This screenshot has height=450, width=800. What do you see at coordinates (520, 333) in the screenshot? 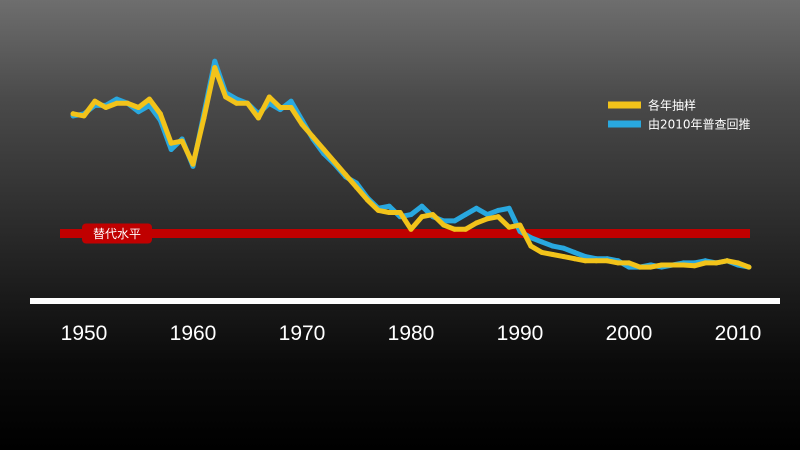
I see `x-tick-label: 1990` at bounding box center [520, 333].